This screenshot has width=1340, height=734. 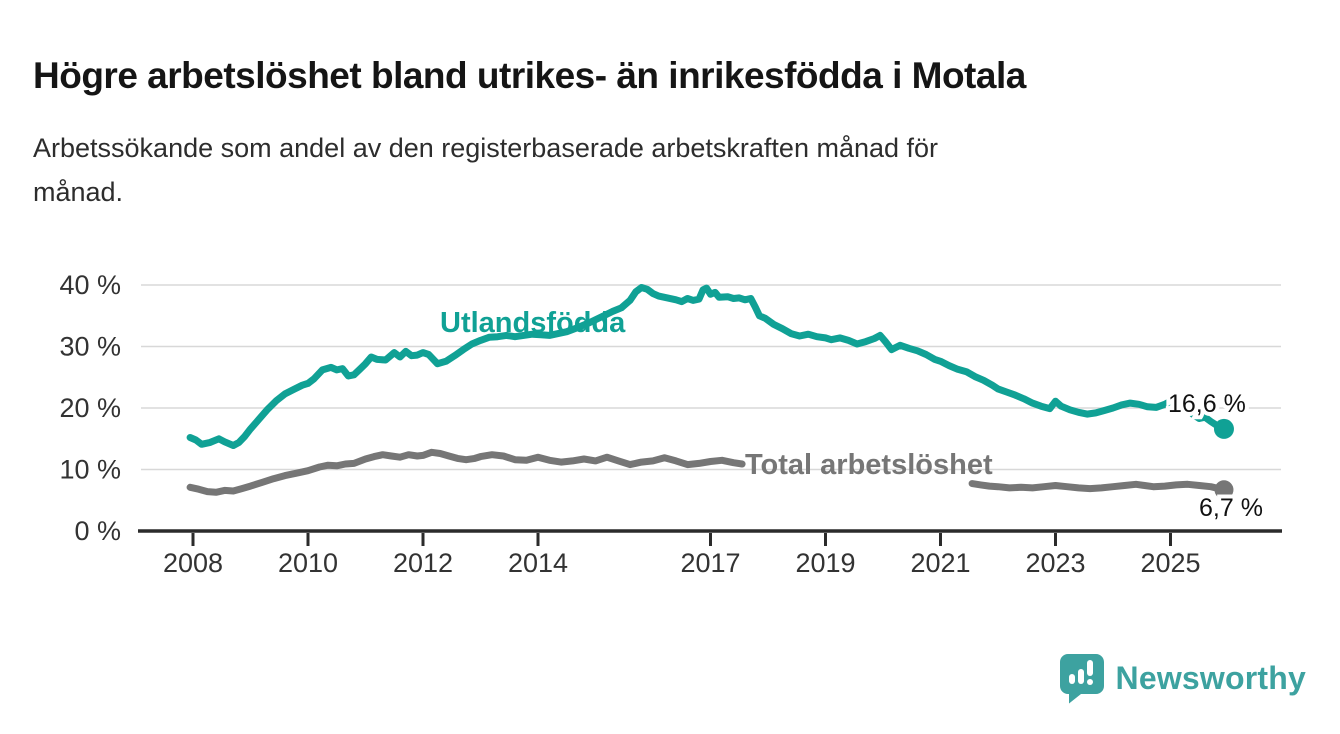 I want to click on x-tick-label-2025: 2025, so click(x=1170, y=563).